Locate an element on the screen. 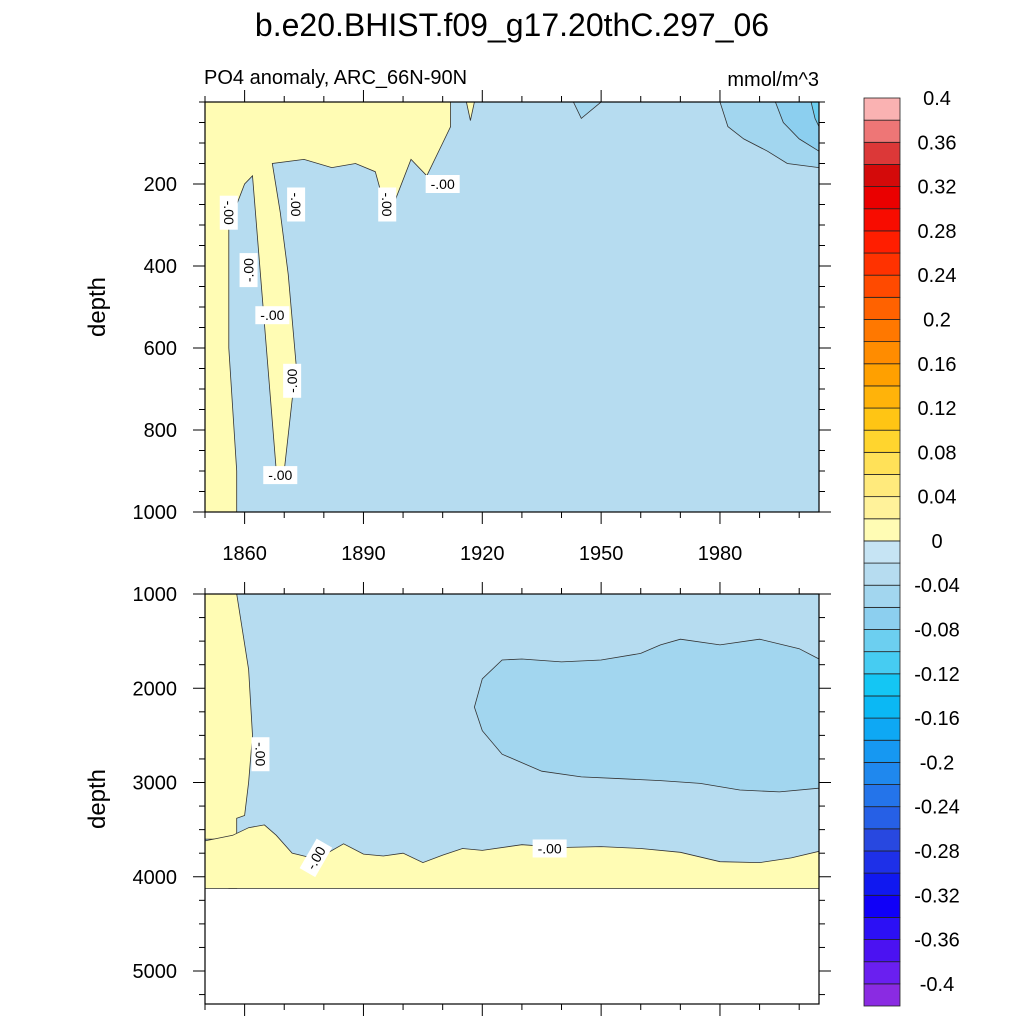 This screenshot has width=1024, height=1024. colorbar-tick-label: -0.36 is located at coordinates (937, 941).